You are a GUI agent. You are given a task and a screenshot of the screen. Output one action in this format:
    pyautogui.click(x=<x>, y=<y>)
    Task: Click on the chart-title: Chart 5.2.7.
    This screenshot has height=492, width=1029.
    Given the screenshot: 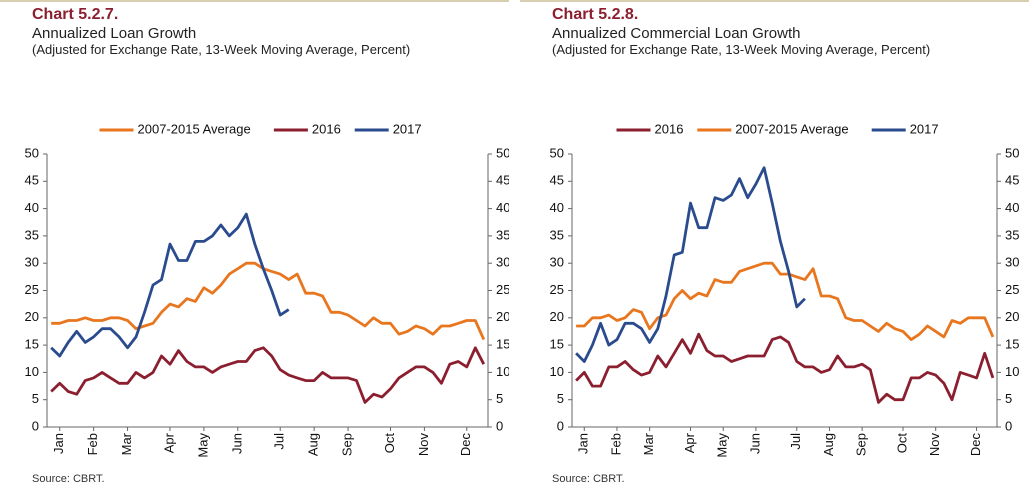 What is the action you would take?
    pyautogui.click(x=75, y=14)
    